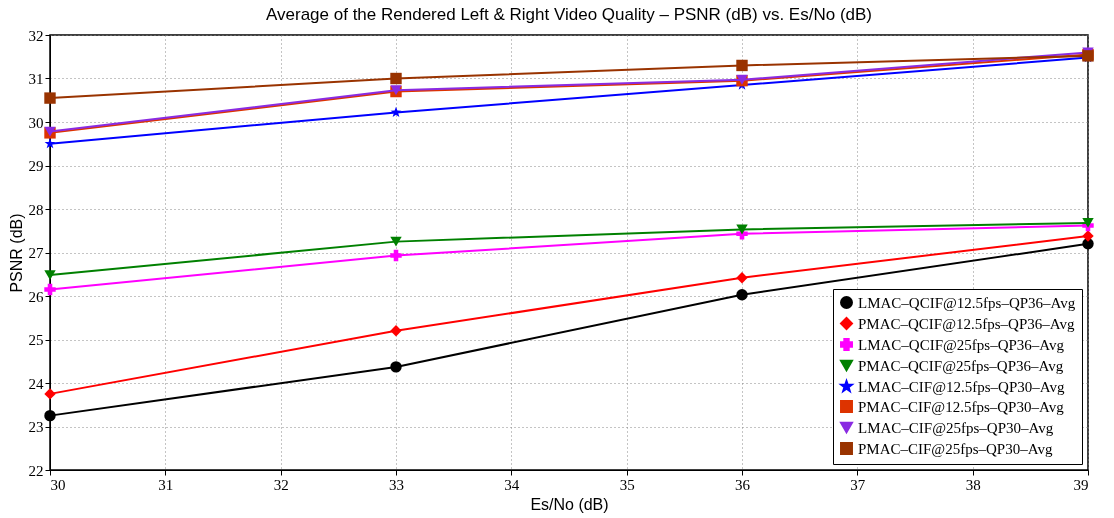  What do you see at coordinates (569, 504) in the screenshot?
I see `x-axis-title: Es/No (dB)` at bounding box center [569, 504].